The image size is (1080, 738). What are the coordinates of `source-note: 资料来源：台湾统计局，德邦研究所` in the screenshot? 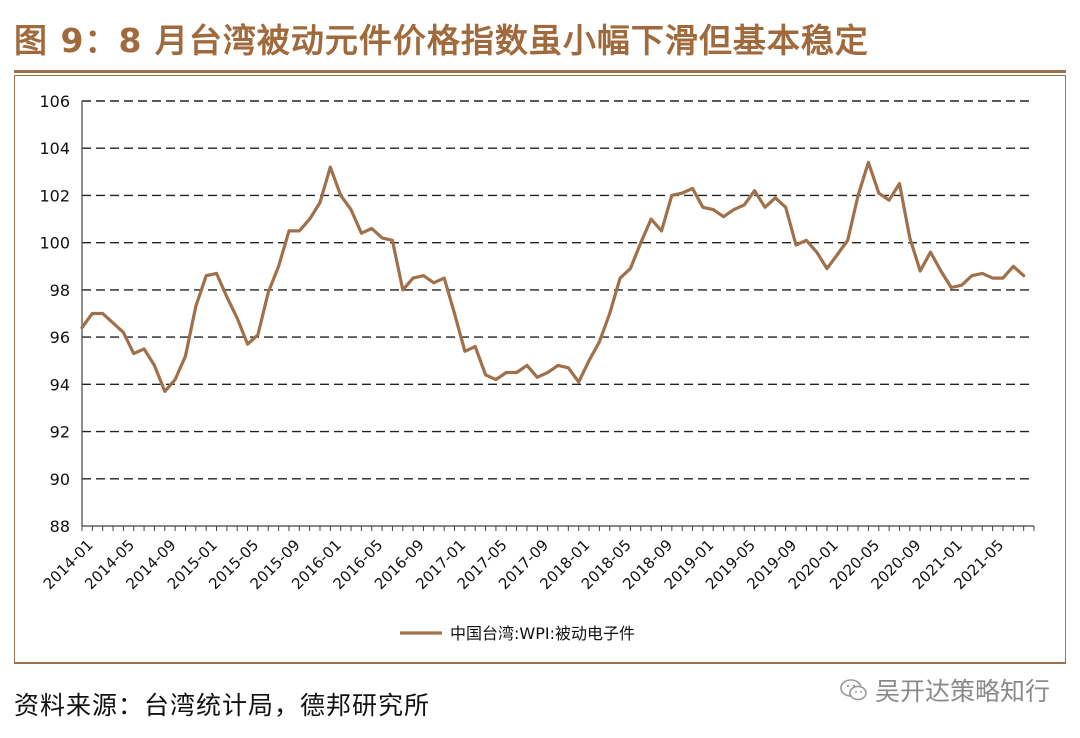 It's located at (222, 705).